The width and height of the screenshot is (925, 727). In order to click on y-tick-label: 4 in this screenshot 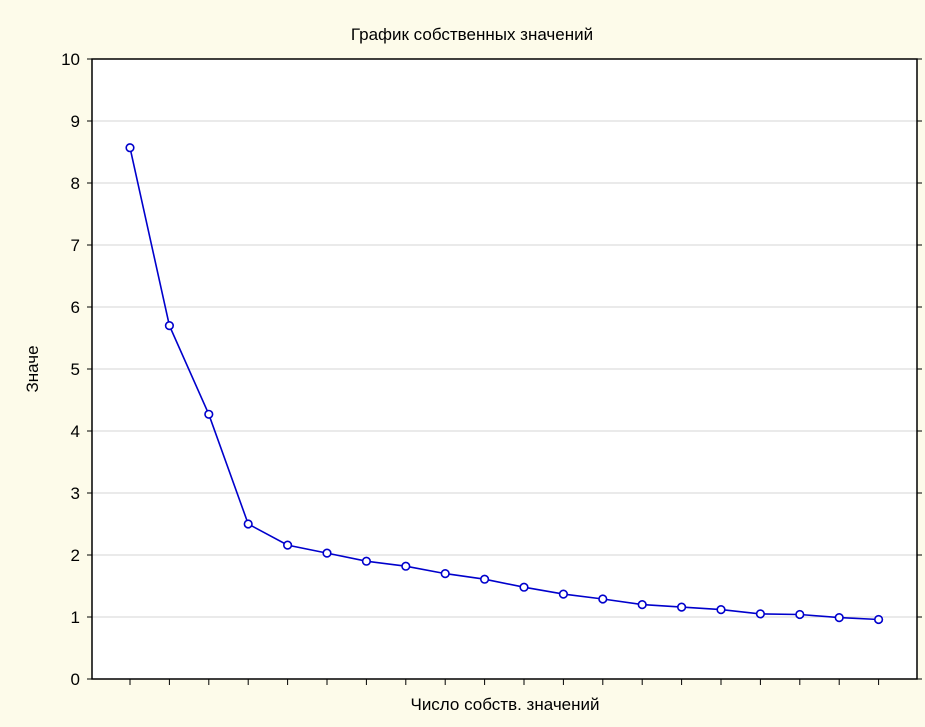, I will do `click(75, 431)`.